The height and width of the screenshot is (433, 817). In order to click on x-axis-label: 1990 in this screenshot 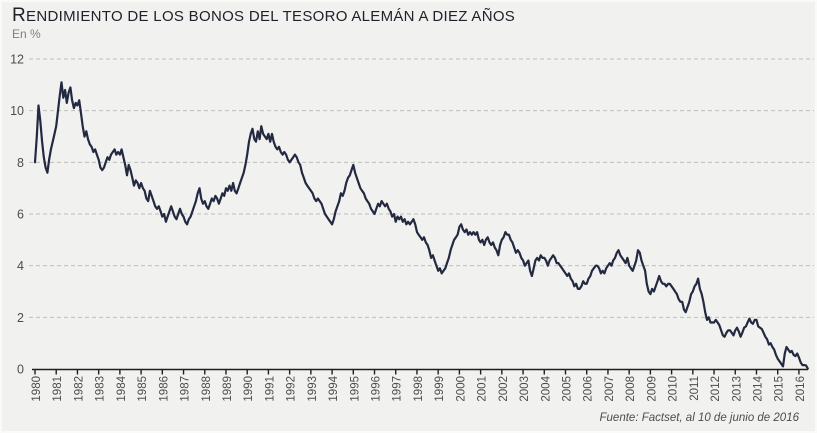, I will do `click(249, 389)`.